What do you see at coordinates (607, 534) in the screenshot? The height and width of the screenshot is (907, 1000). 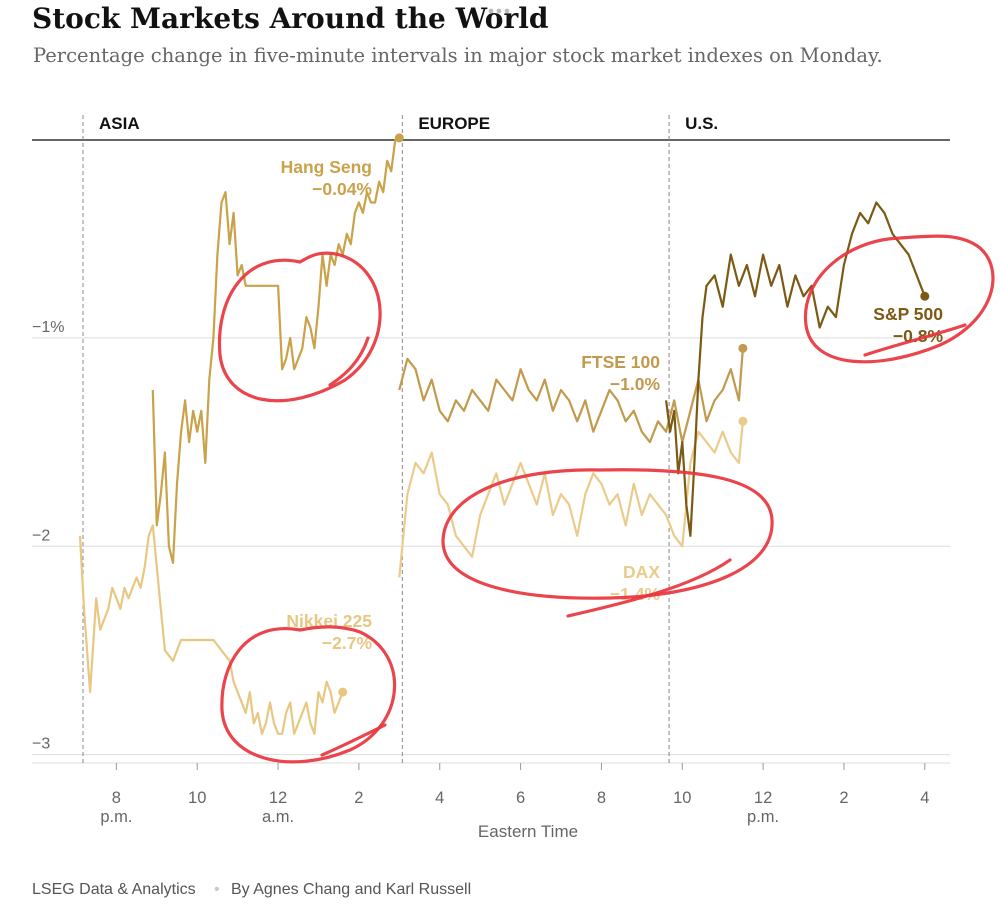 I see `annotation-circle-dax` at bounding box center [607, 534].